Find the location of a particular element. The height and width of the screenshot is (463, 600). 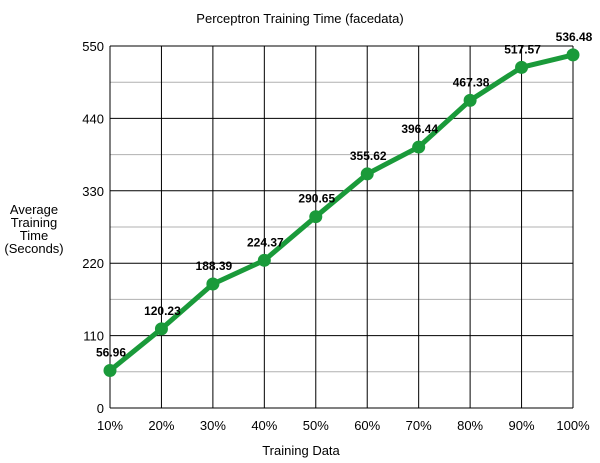

x-axis-ticks: 10% 20% 30% 40% 50% 60% 70% 80% 90% 100% is located at coordinates (343, 425).